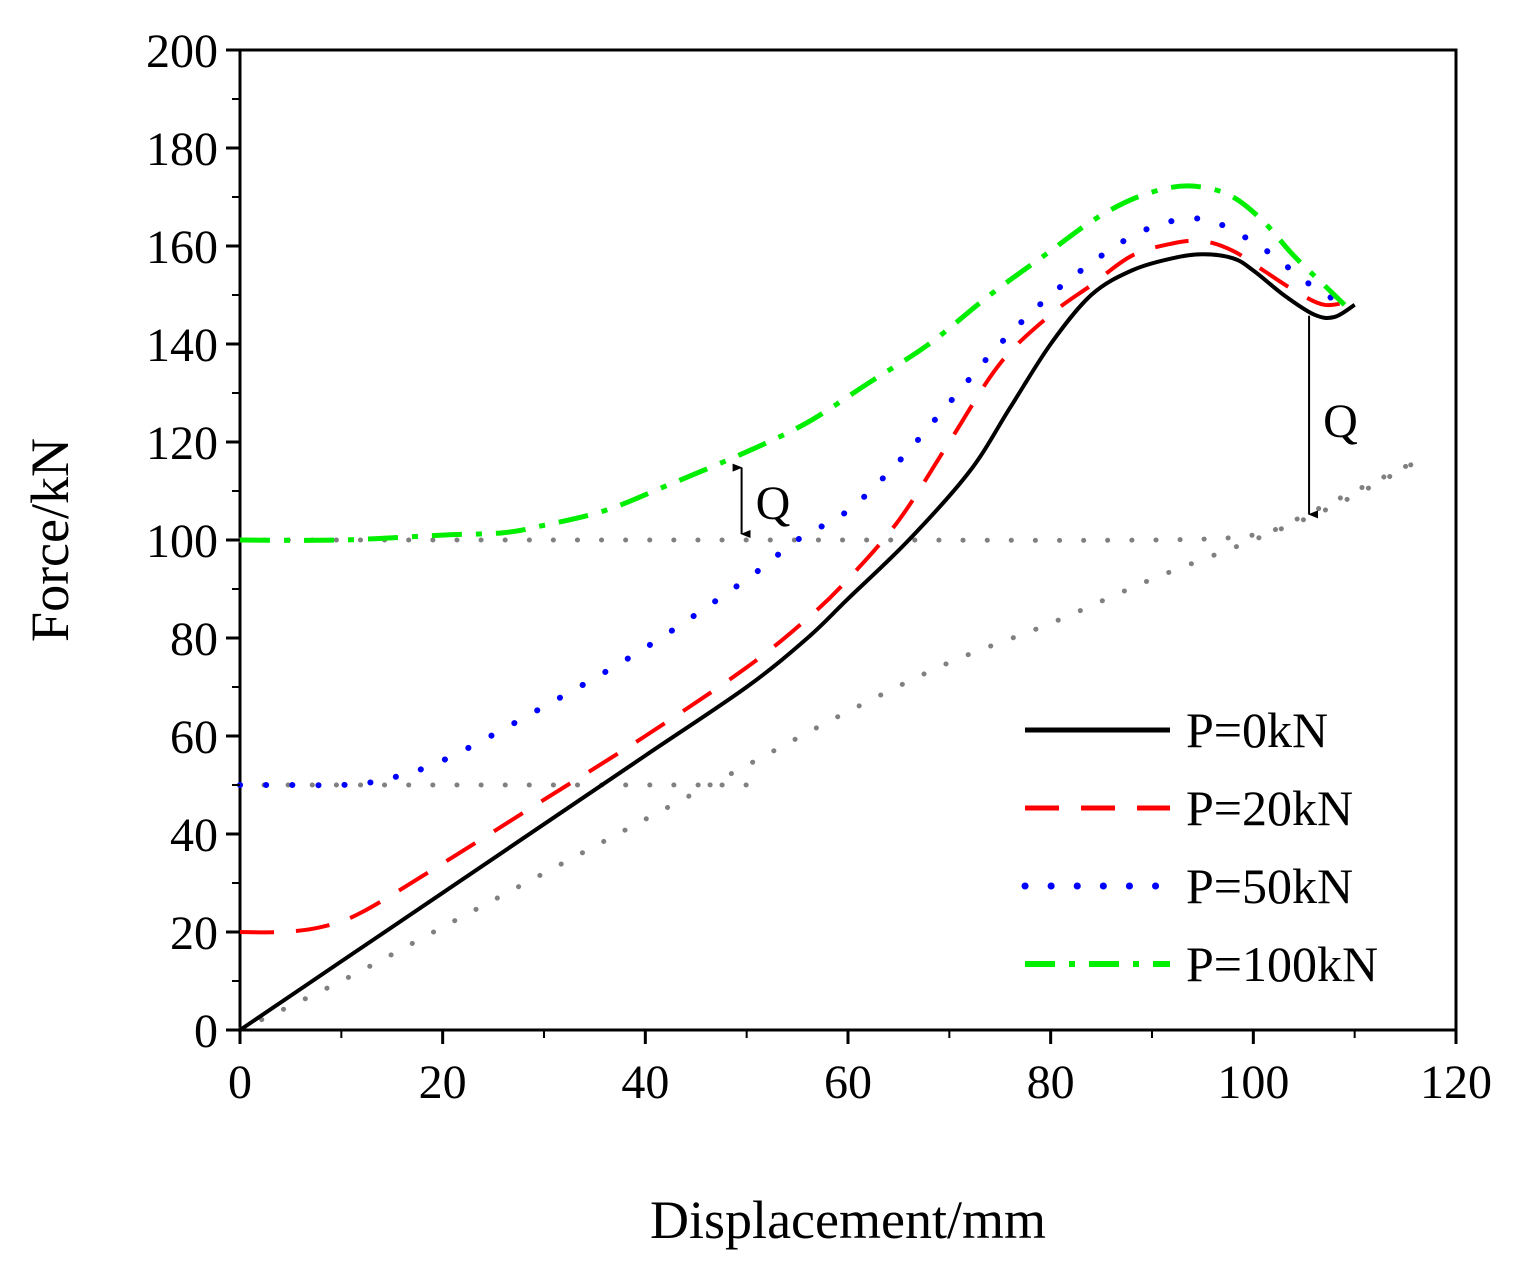 The height and width of the screenshot is (1285, 1530). Describe the element at coordinates (848, 1082) in the screenshot. I see `x-tick-label: 60` at that location.